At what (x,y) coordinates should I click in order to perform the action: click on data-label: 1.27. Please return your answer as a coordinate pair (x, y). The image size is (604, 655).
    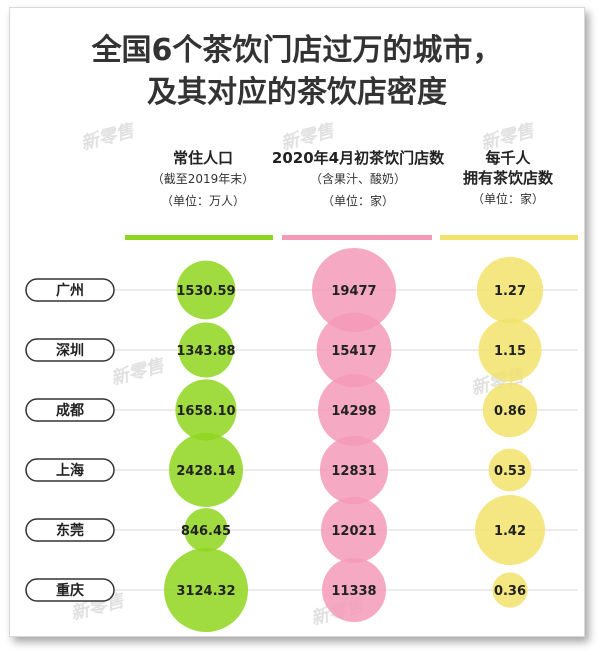
    Looking at the image, I should click on (510, 291).